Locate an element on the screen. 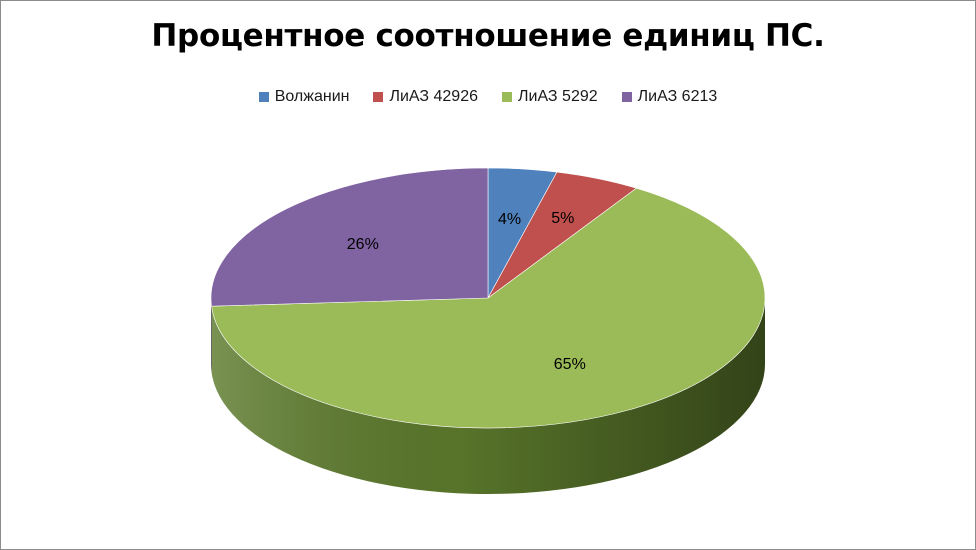 This screenshot has width=976, height=550. legend-label: ЛиАЗ 6213 is located at coordinates (677, 96).